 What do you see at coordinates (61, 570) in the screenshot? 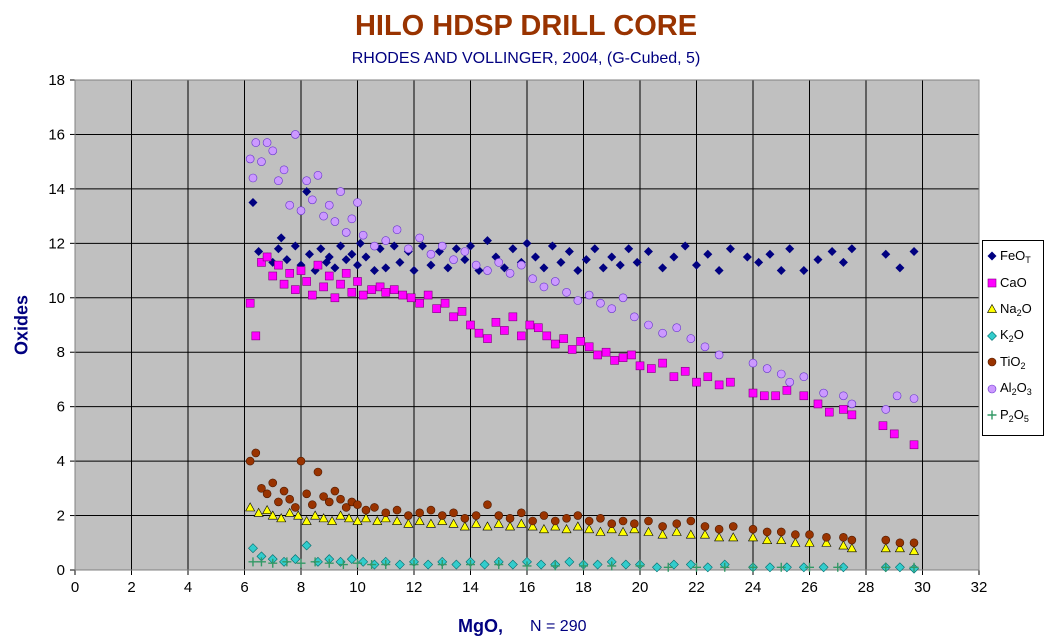
I see `y-tick-label: 0` at bounding box center [61, 570].